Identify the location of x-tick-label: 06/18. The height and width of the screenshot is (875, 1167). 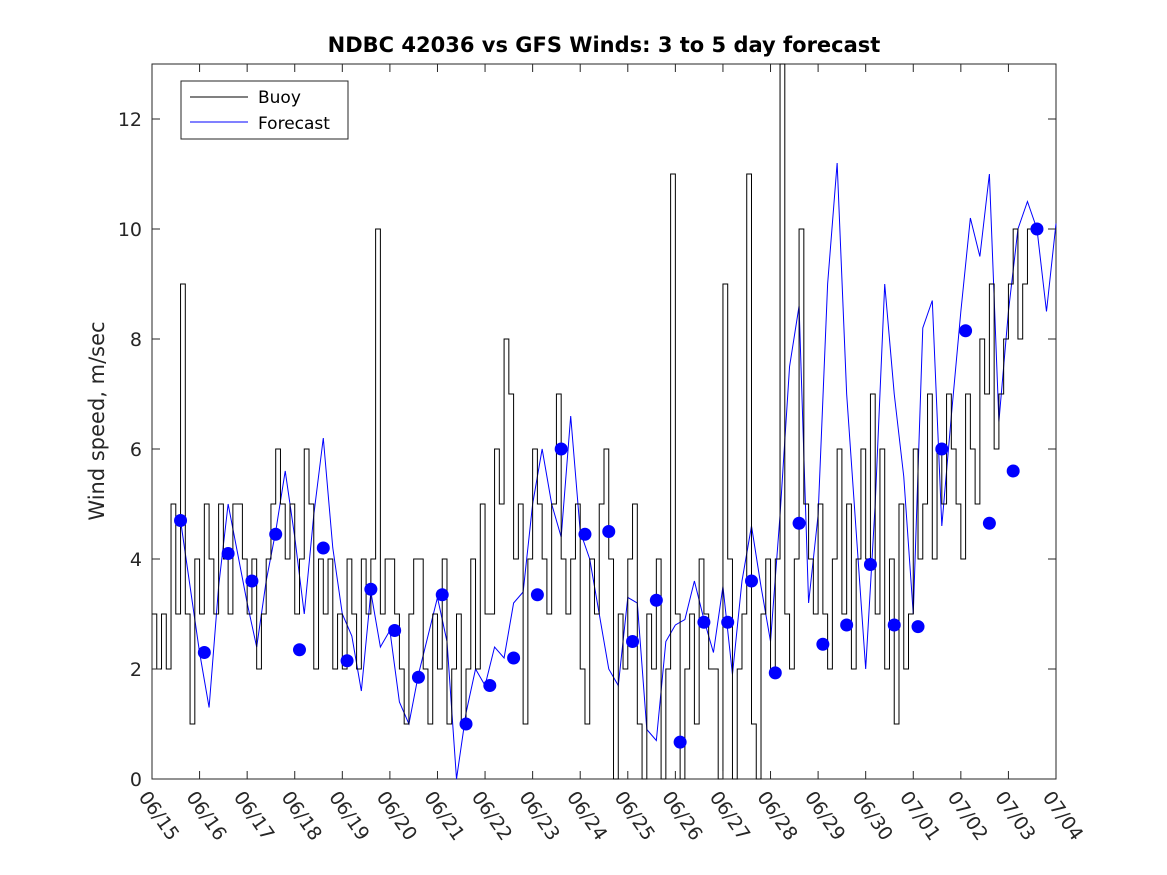
(301, 815).